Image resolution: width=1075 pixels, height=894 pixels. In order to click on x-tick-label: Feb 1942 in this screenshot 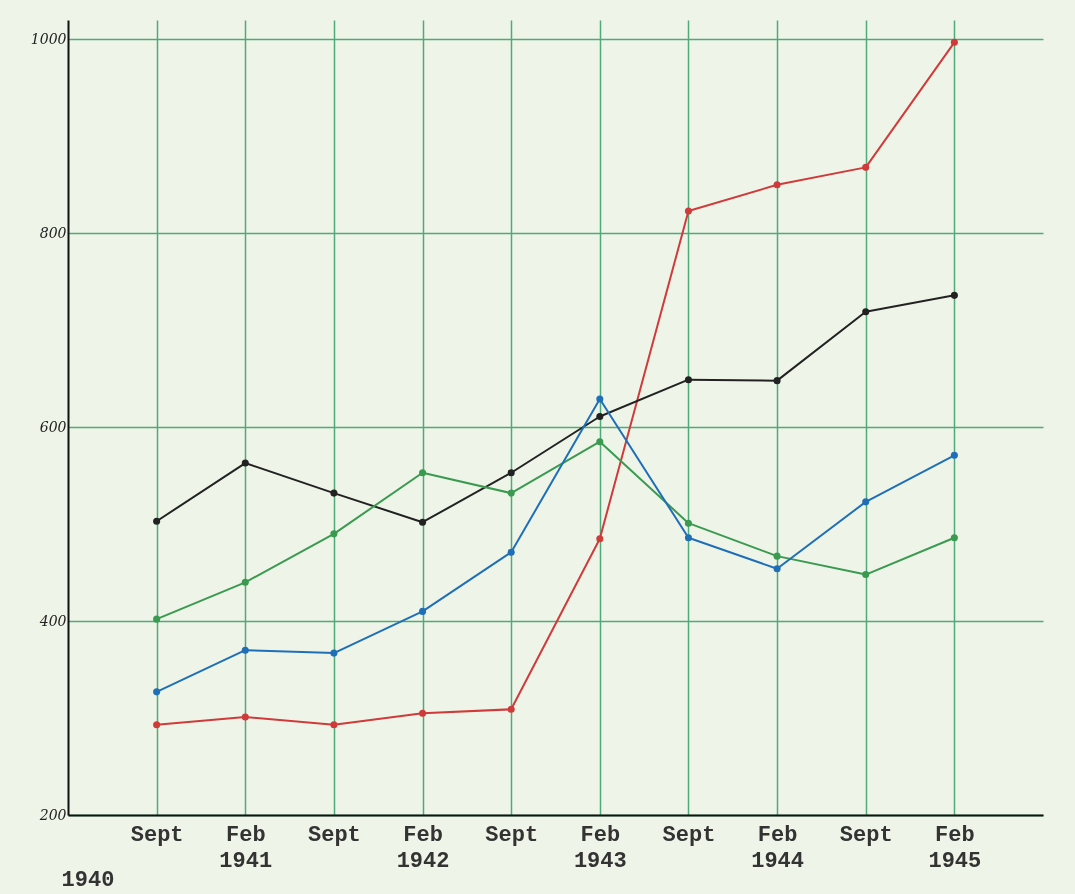, I will do `click(423, 848)`.